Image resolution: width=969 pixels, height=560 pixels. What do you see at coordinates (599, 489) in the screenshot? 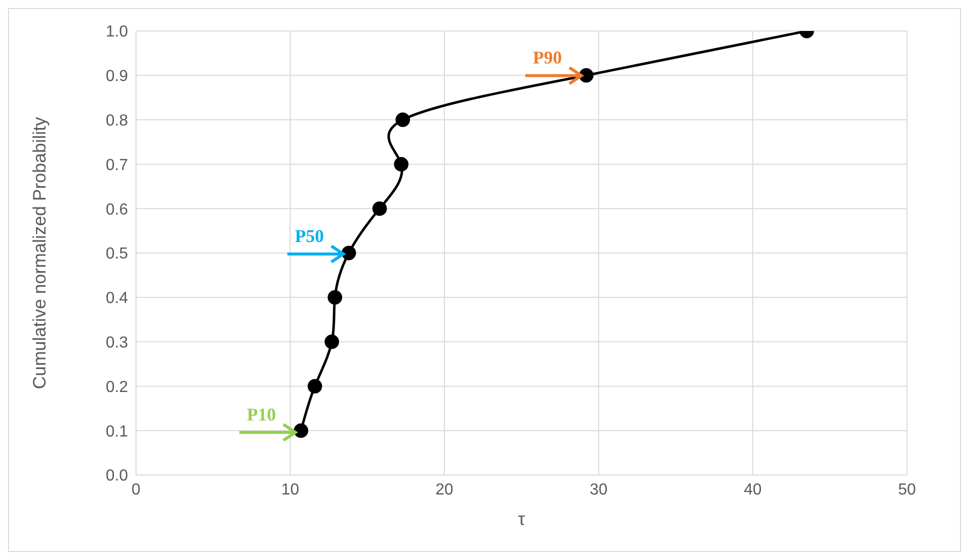
I see `x-tick-label: 30` at bounding box center [599, 489].